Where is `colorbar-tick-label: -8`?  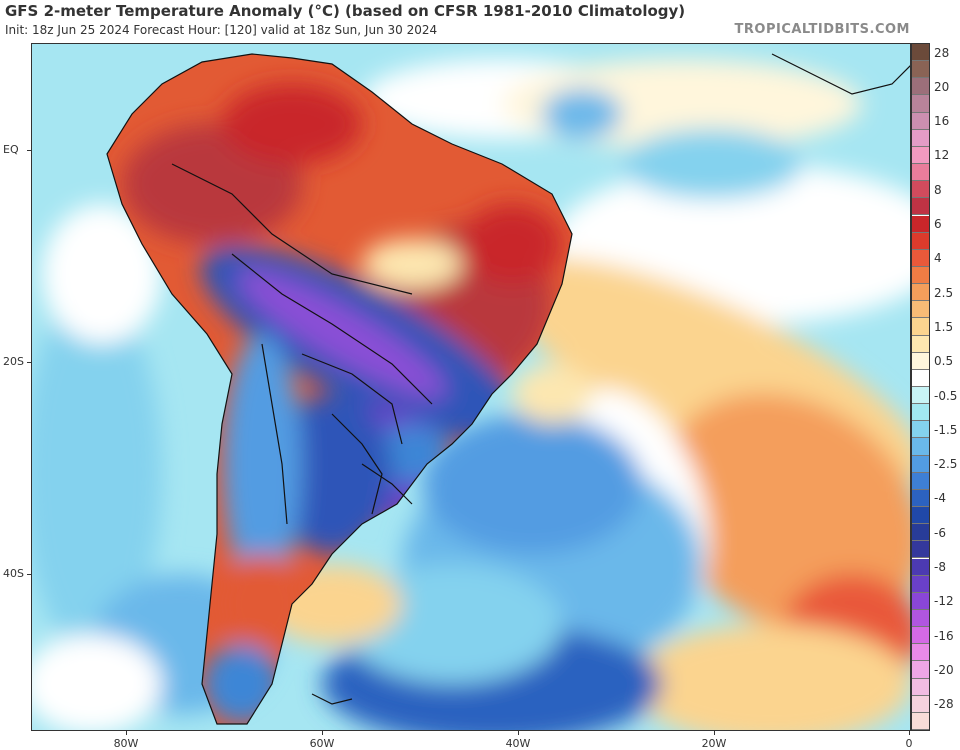
colorbar-tick-label: -8 is located at coordinates (940, 567).